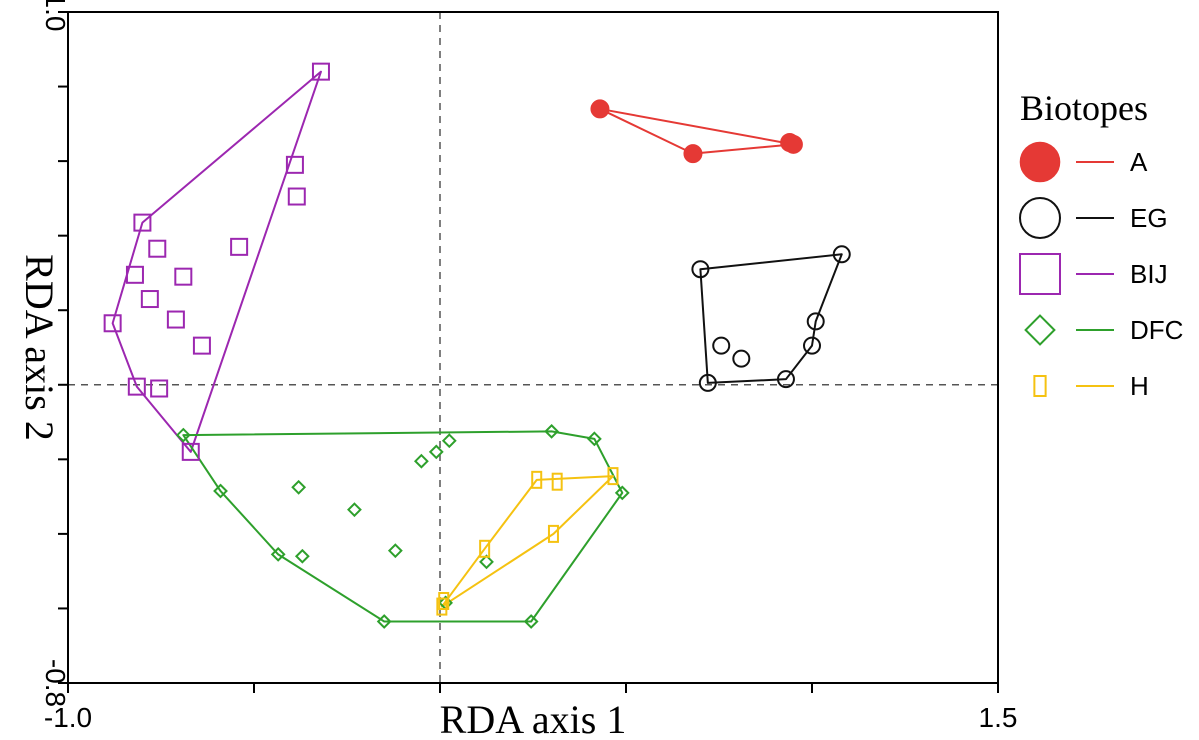  I want to click on legend-marker-bij, so click(1040, 274).